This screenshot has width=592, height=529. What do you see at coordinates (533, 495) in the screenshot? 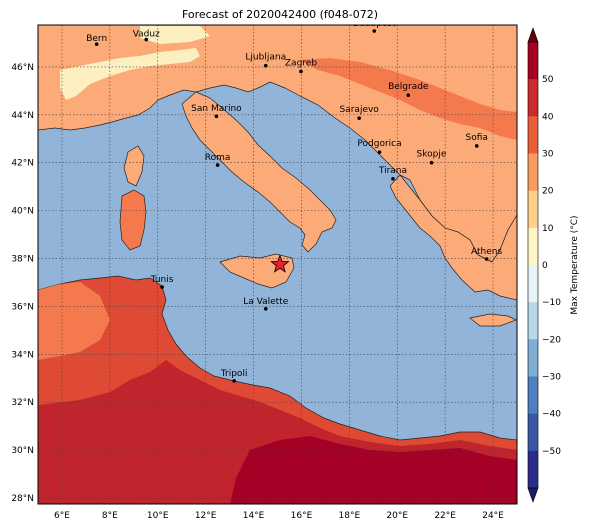
I see `colorbar-bottom-arrow` at bounding box center [533, 495].